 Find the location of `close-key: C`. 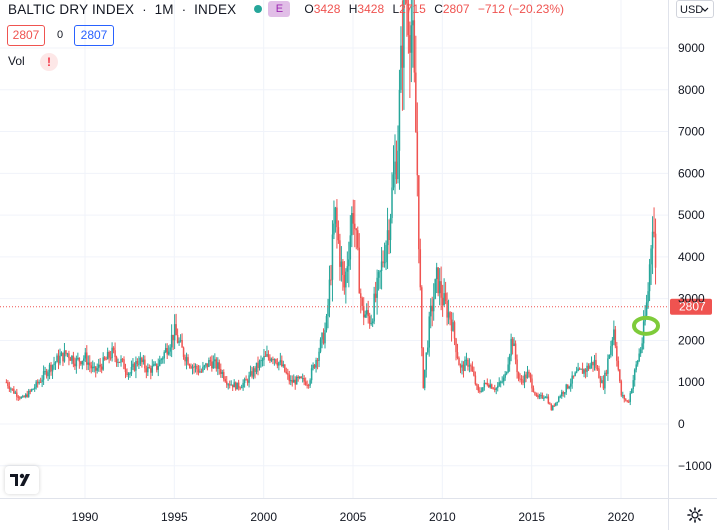

close-key: C is located at coordinates (438, 9).